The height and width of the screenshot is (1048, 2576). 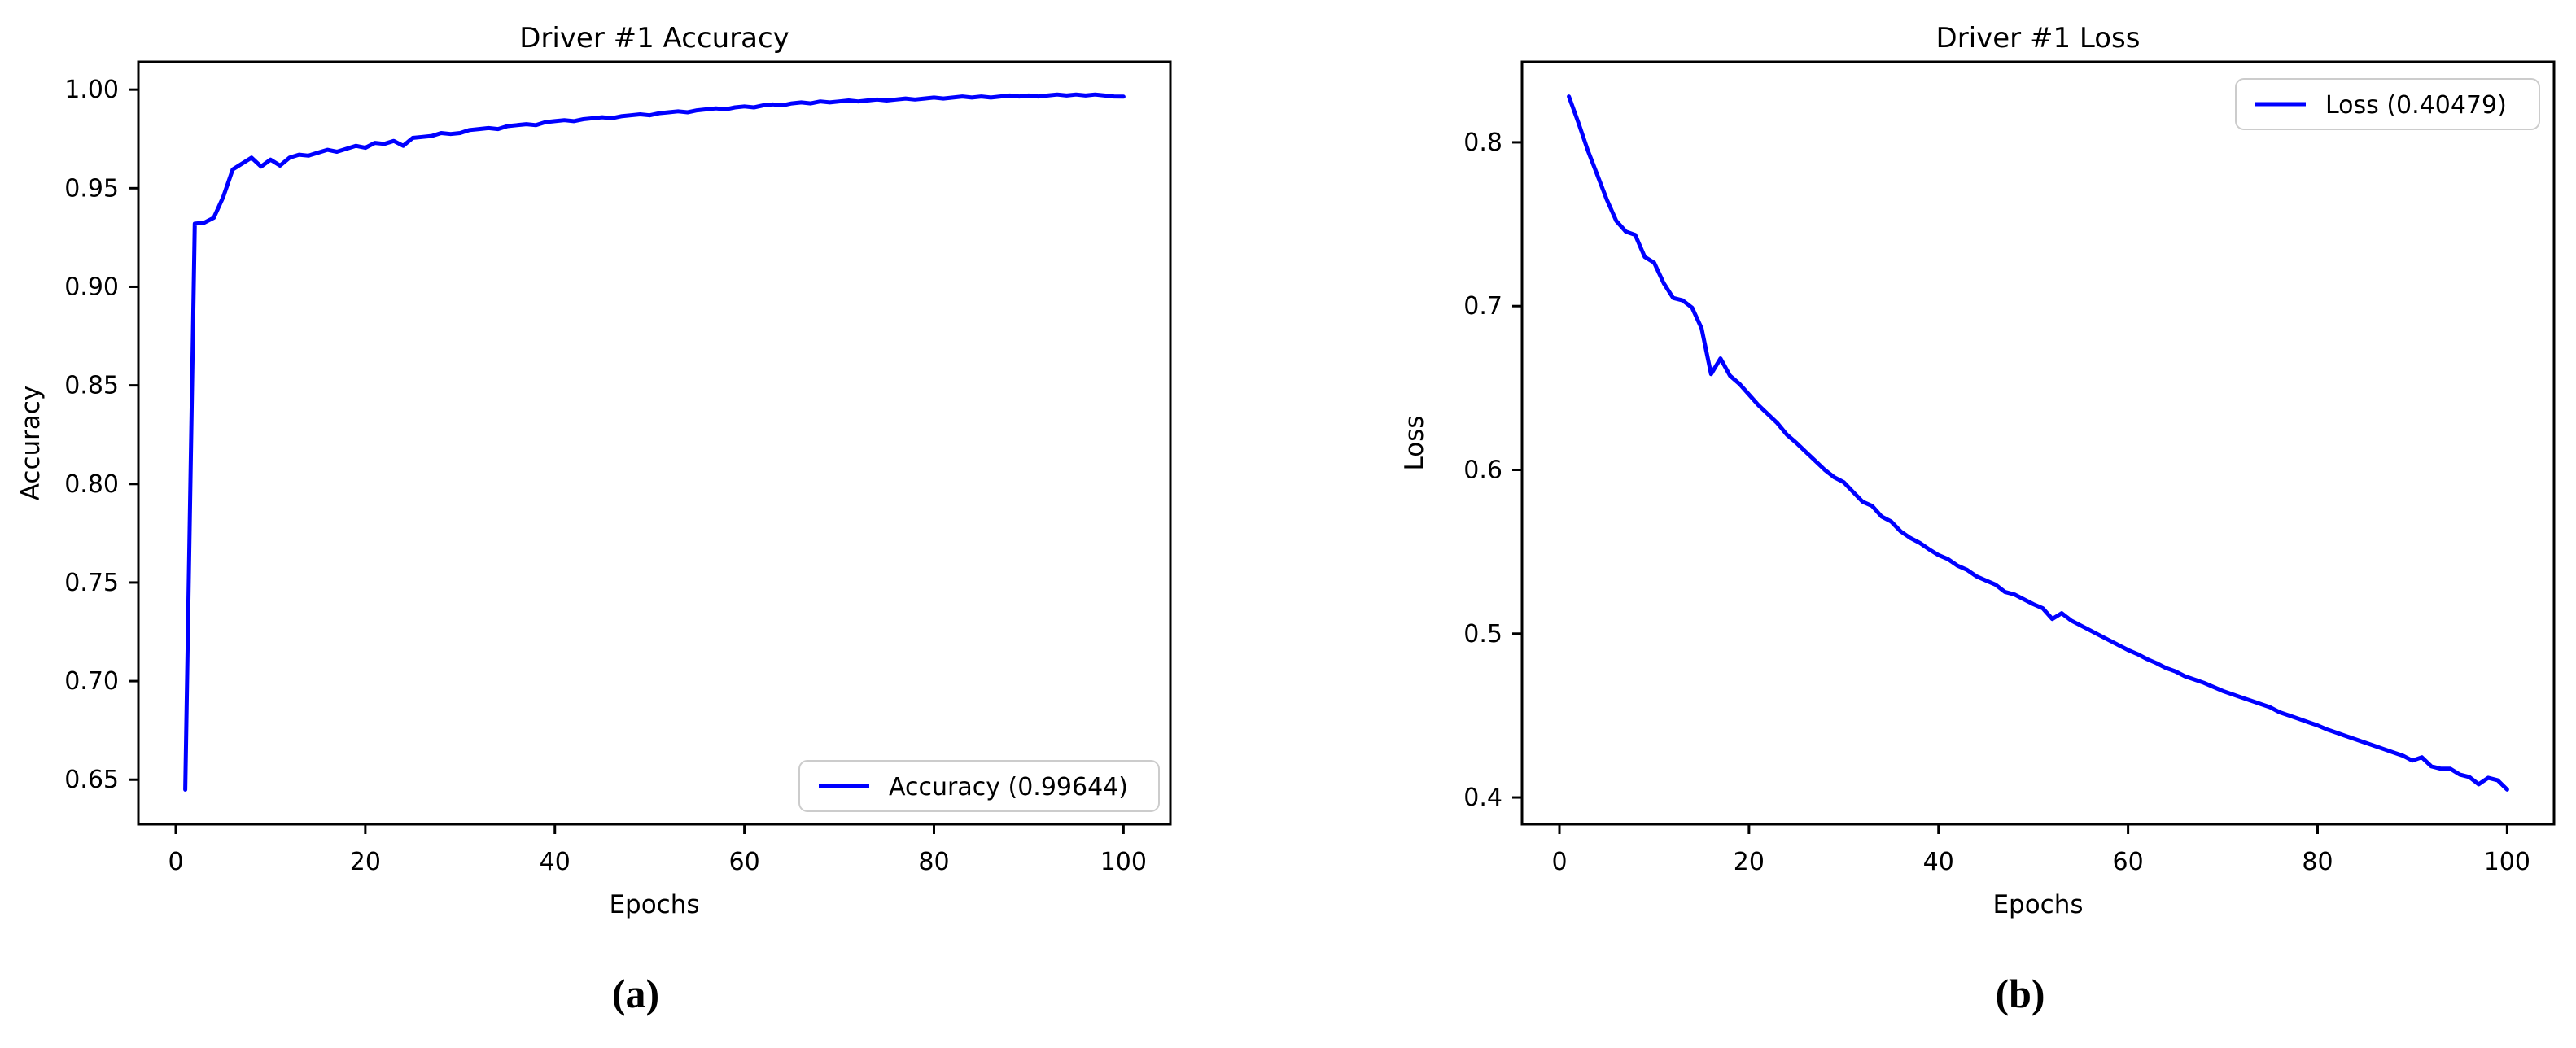 What do you see at coordinates (31, 443) in the screenshot?
I see `accuracy-y-axis-label: Accuracy` at bounding box center [31, 443].